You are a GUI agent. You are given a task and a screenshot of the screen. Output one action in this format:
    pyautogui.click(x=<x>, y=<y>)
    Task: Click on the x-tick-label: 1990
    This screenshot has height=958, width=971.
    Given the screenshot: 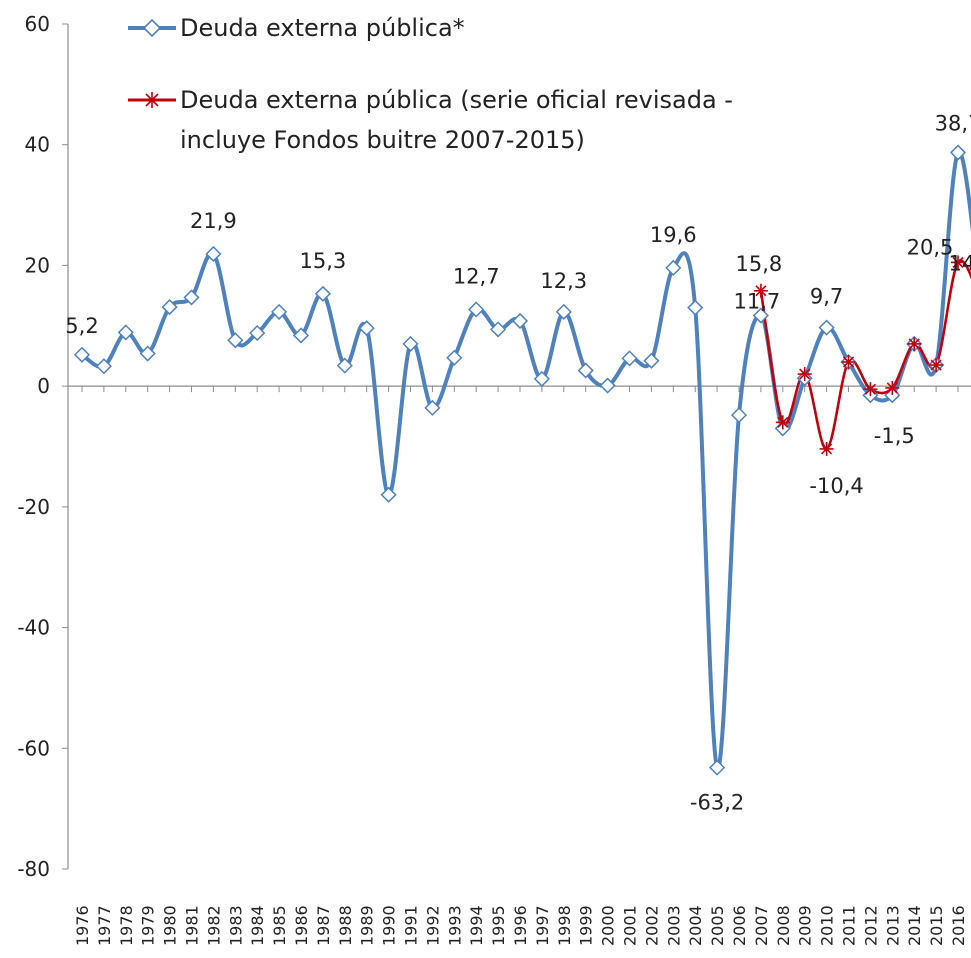 What is the action you would take?
    pyautogui.click(x=389, y=925)
    